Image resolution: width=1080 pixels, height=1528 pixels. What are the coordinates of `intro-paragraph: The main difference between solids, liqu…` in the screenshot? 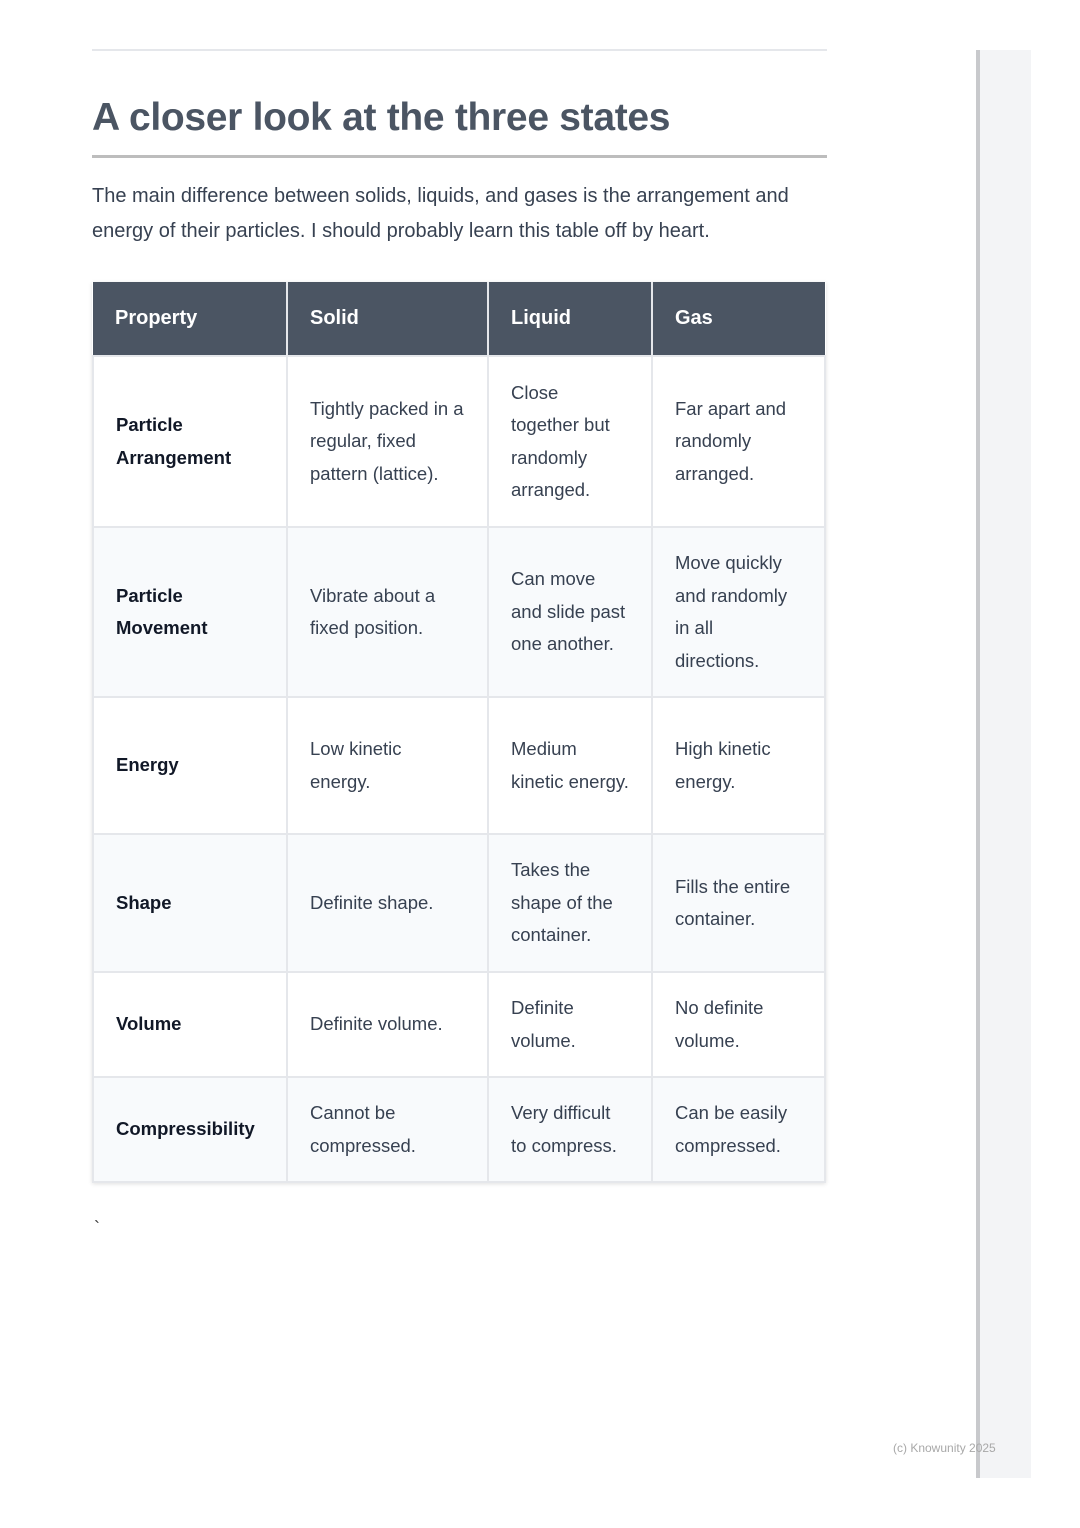 It's located at (440, 213).